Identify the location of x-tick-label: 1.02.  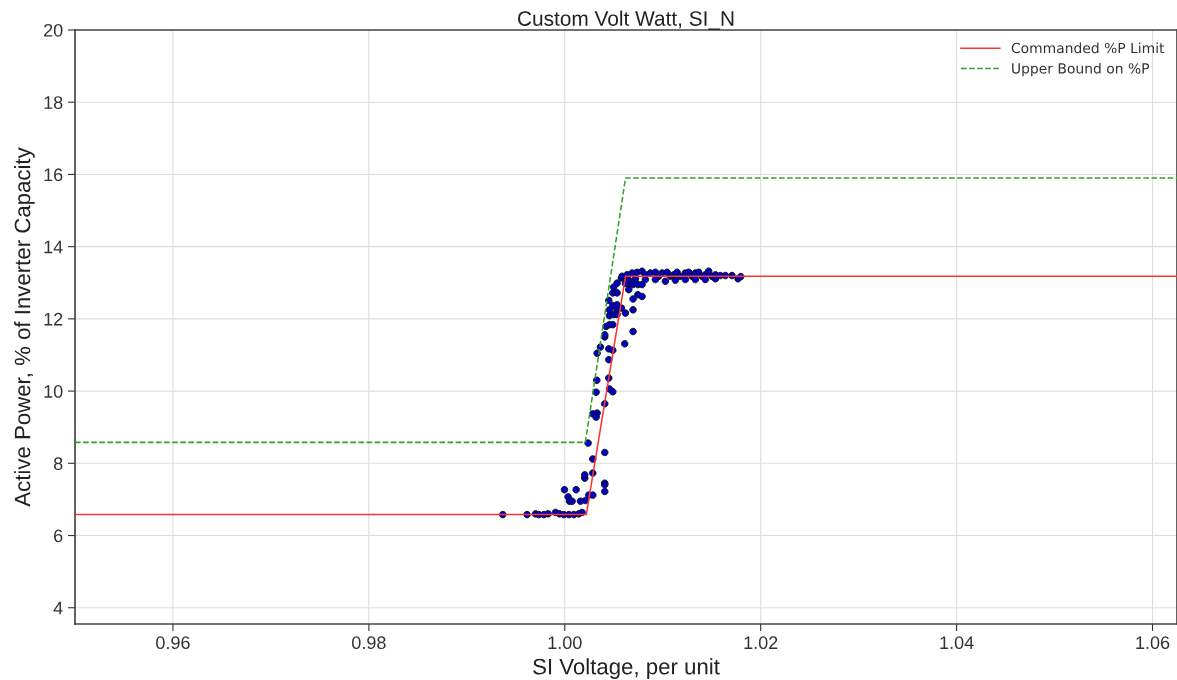
(761, 643).